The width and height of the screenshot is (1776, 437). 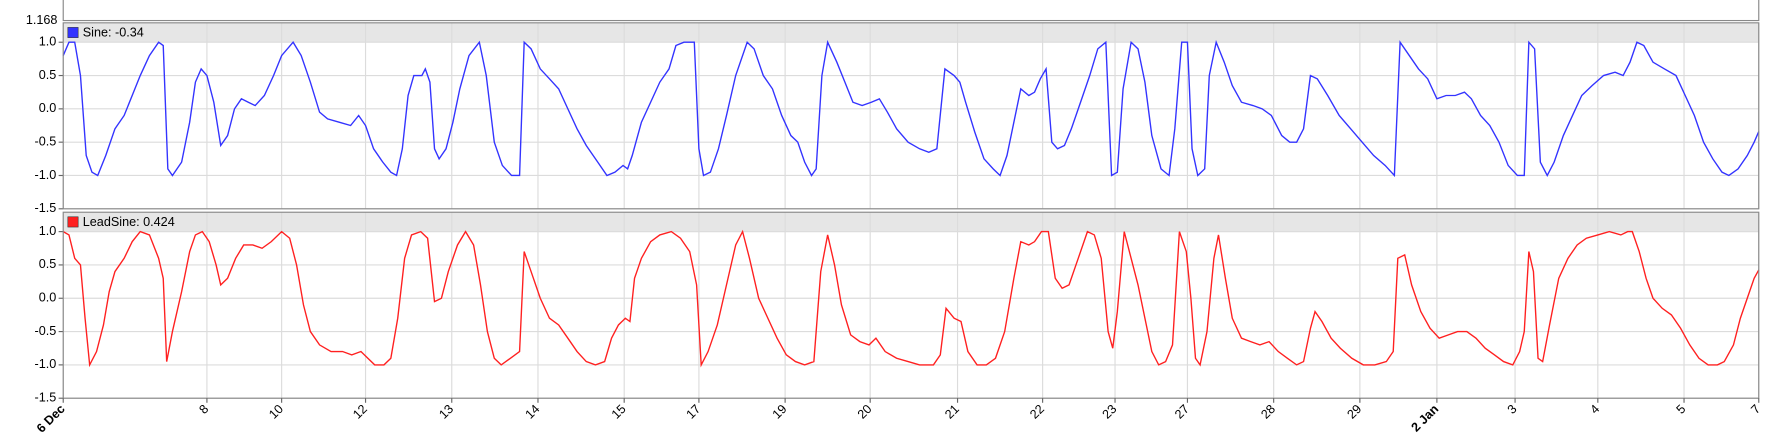 What do you see at coordinates (1681, 409) in the screenshot?
I see `x-tick-label: 5` at bounding box center [1681, 409].